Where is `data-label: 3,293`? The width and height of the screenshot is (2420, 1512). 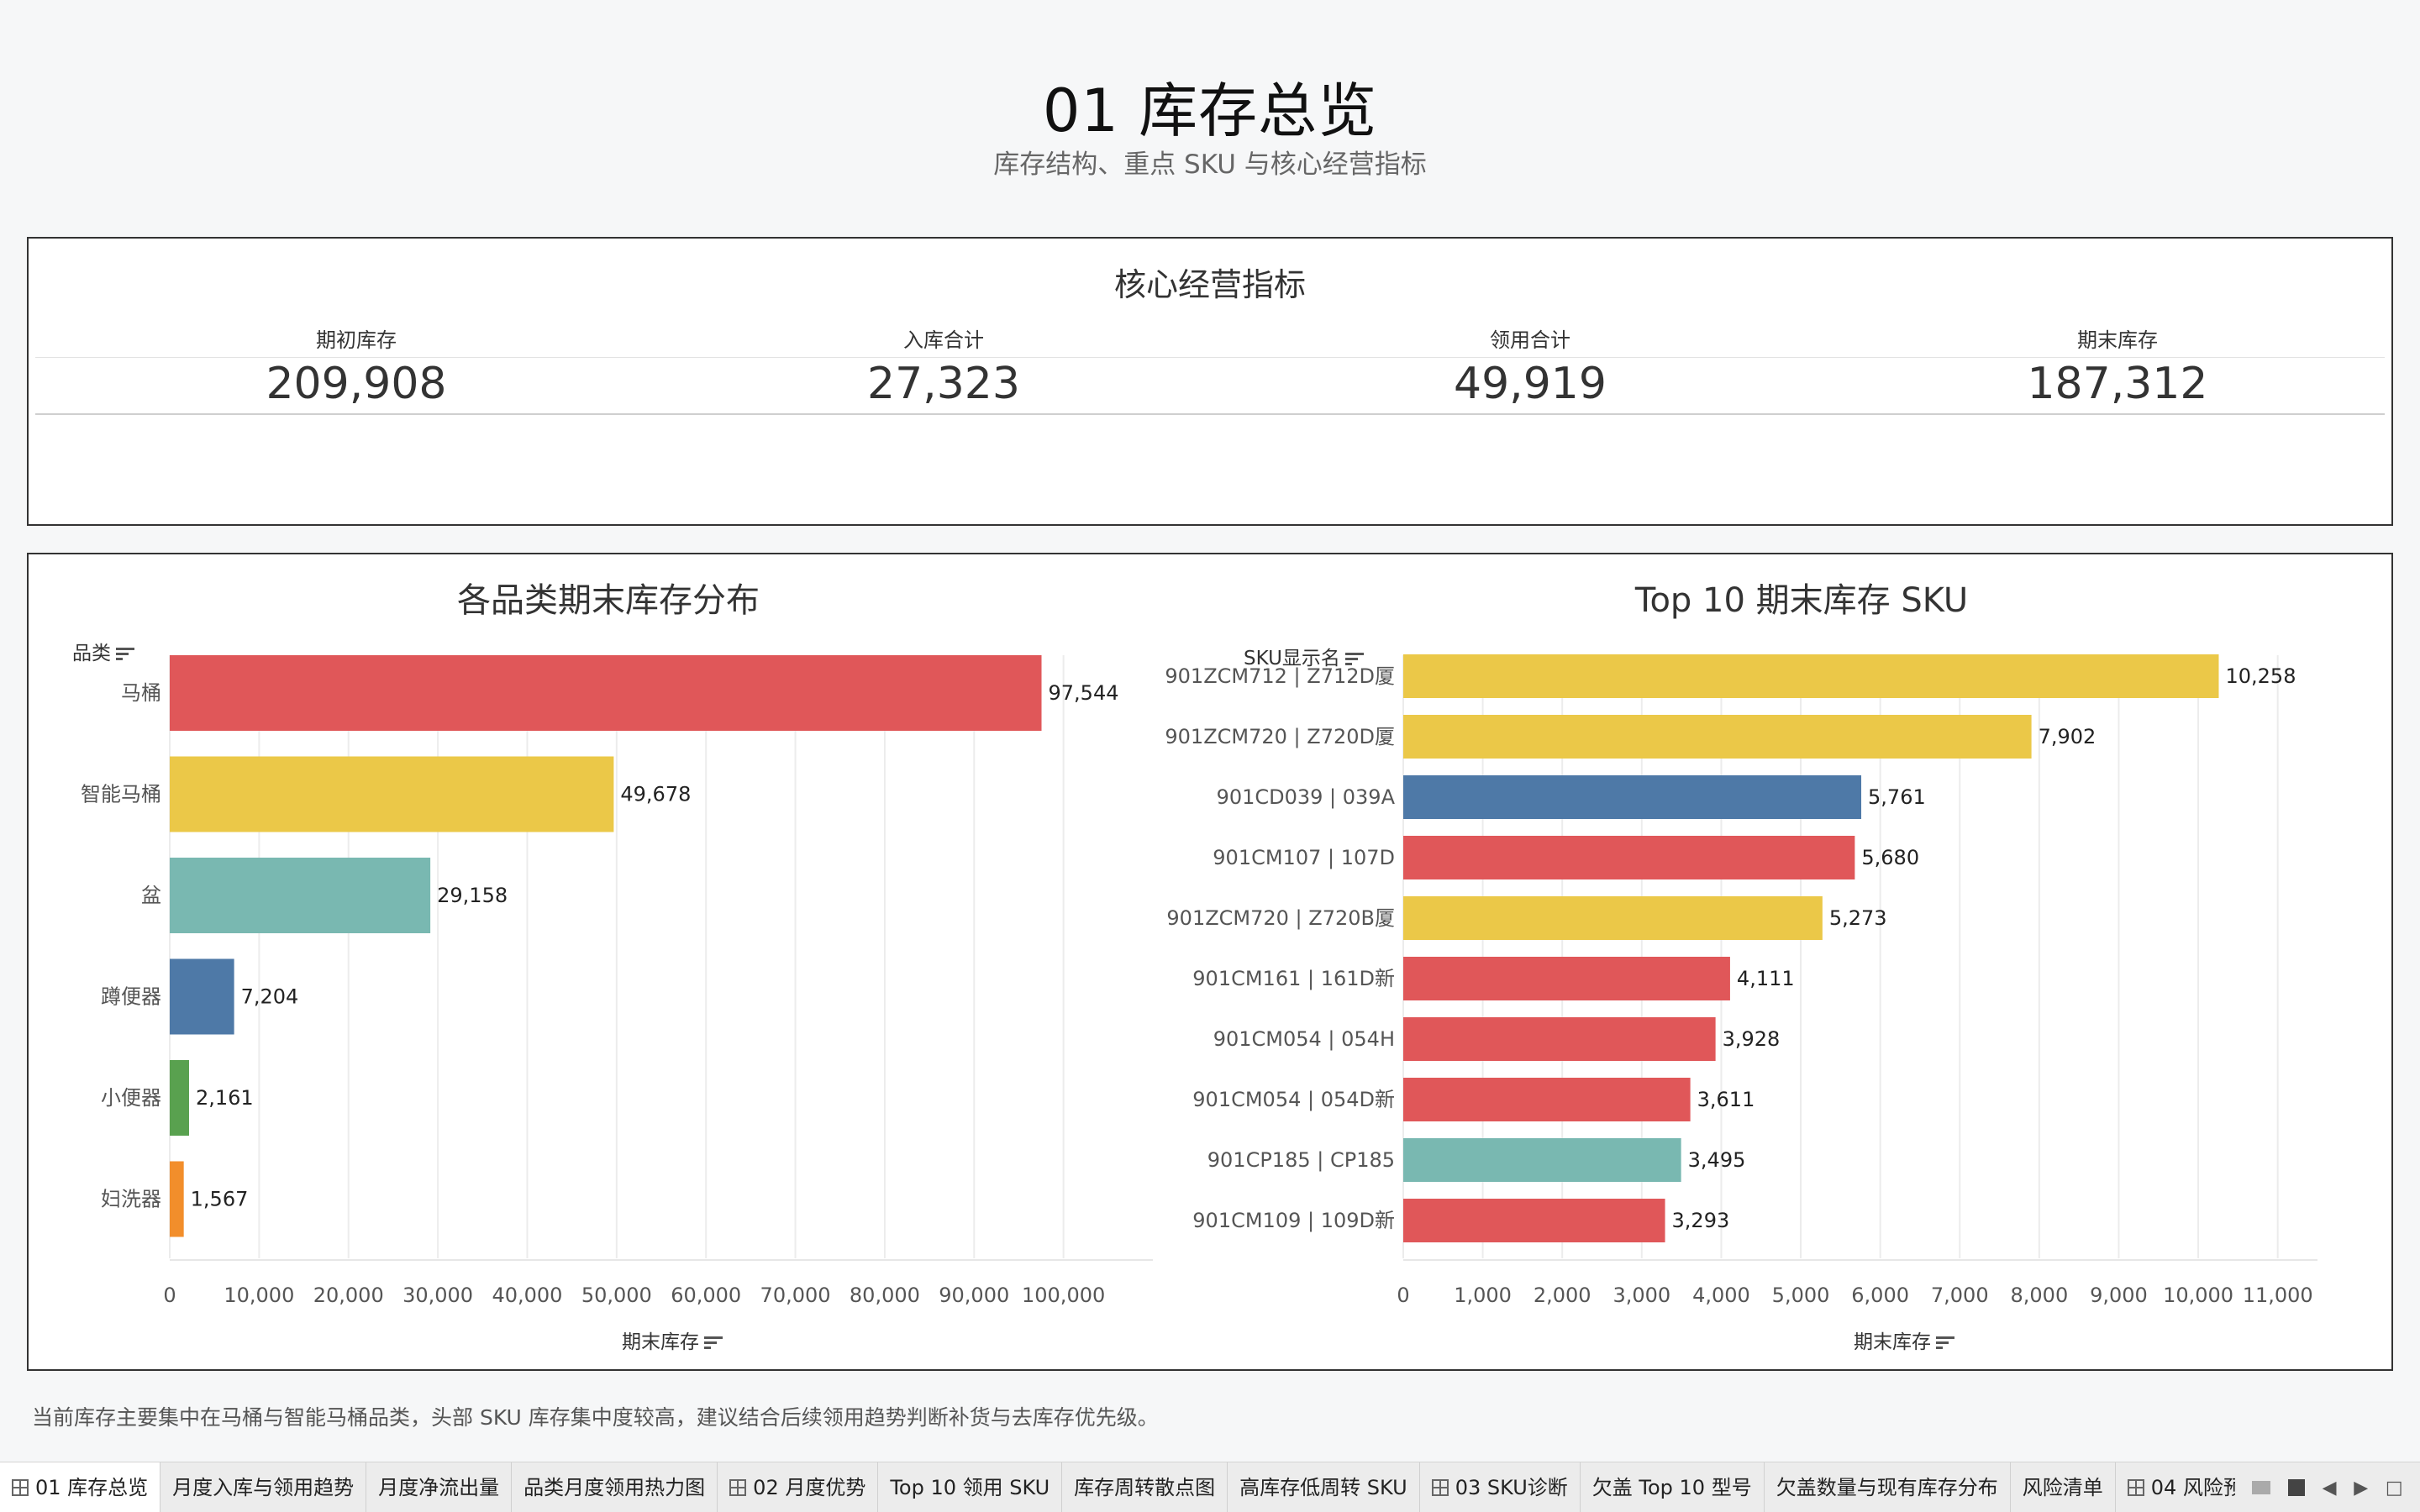
data-label: 3,293 is located at coordinates (1701, 1220).